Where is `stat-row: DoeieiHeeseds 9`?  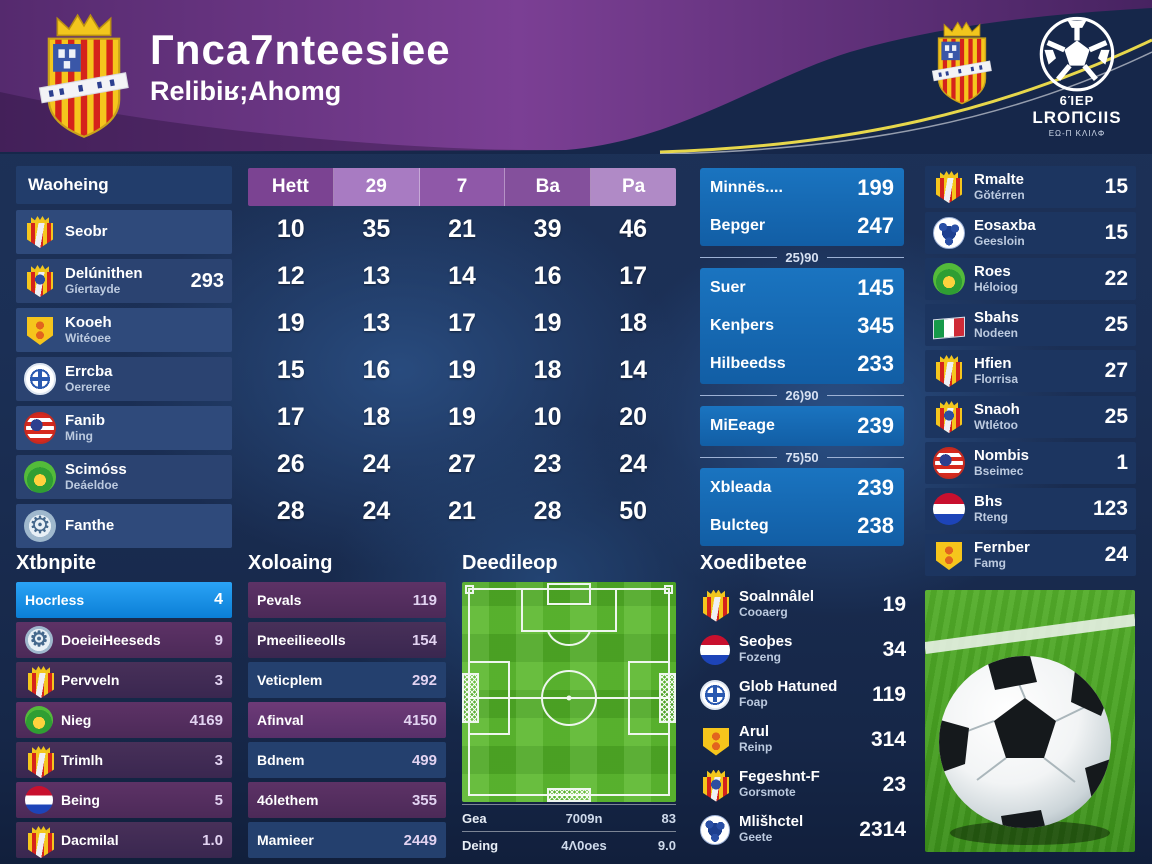 stat-row: DoeieiHeeseds 9 is located at coordinates (124, 640).